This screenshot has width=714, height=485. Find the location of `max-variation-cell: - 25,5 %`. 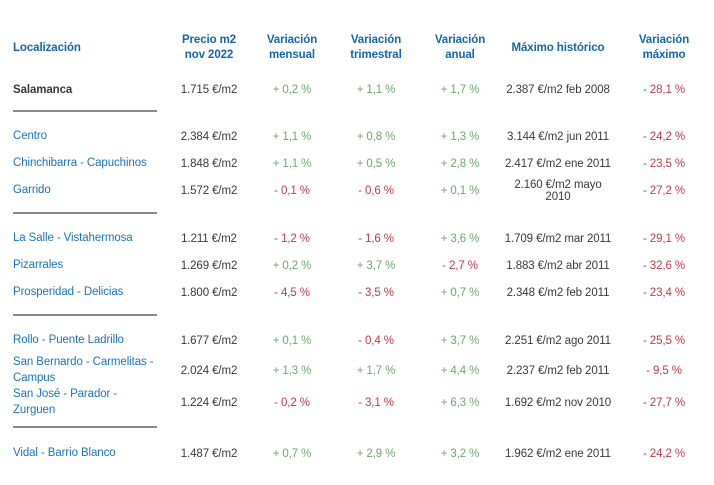

max-variation-cell: - 25,5 % is located at coordinates (664, 340).